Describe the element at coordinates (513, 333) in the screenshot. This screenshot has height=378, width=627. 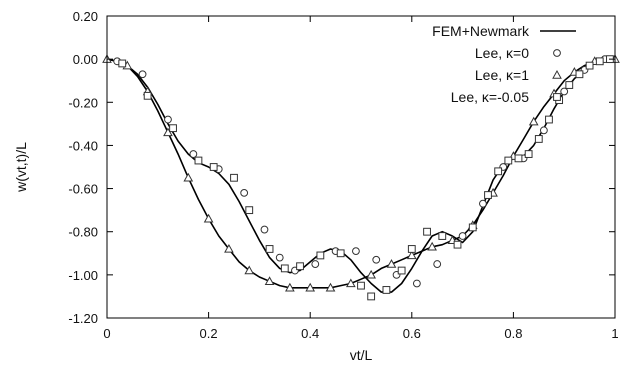
I see `x-tick-label: 0.8` at that location.